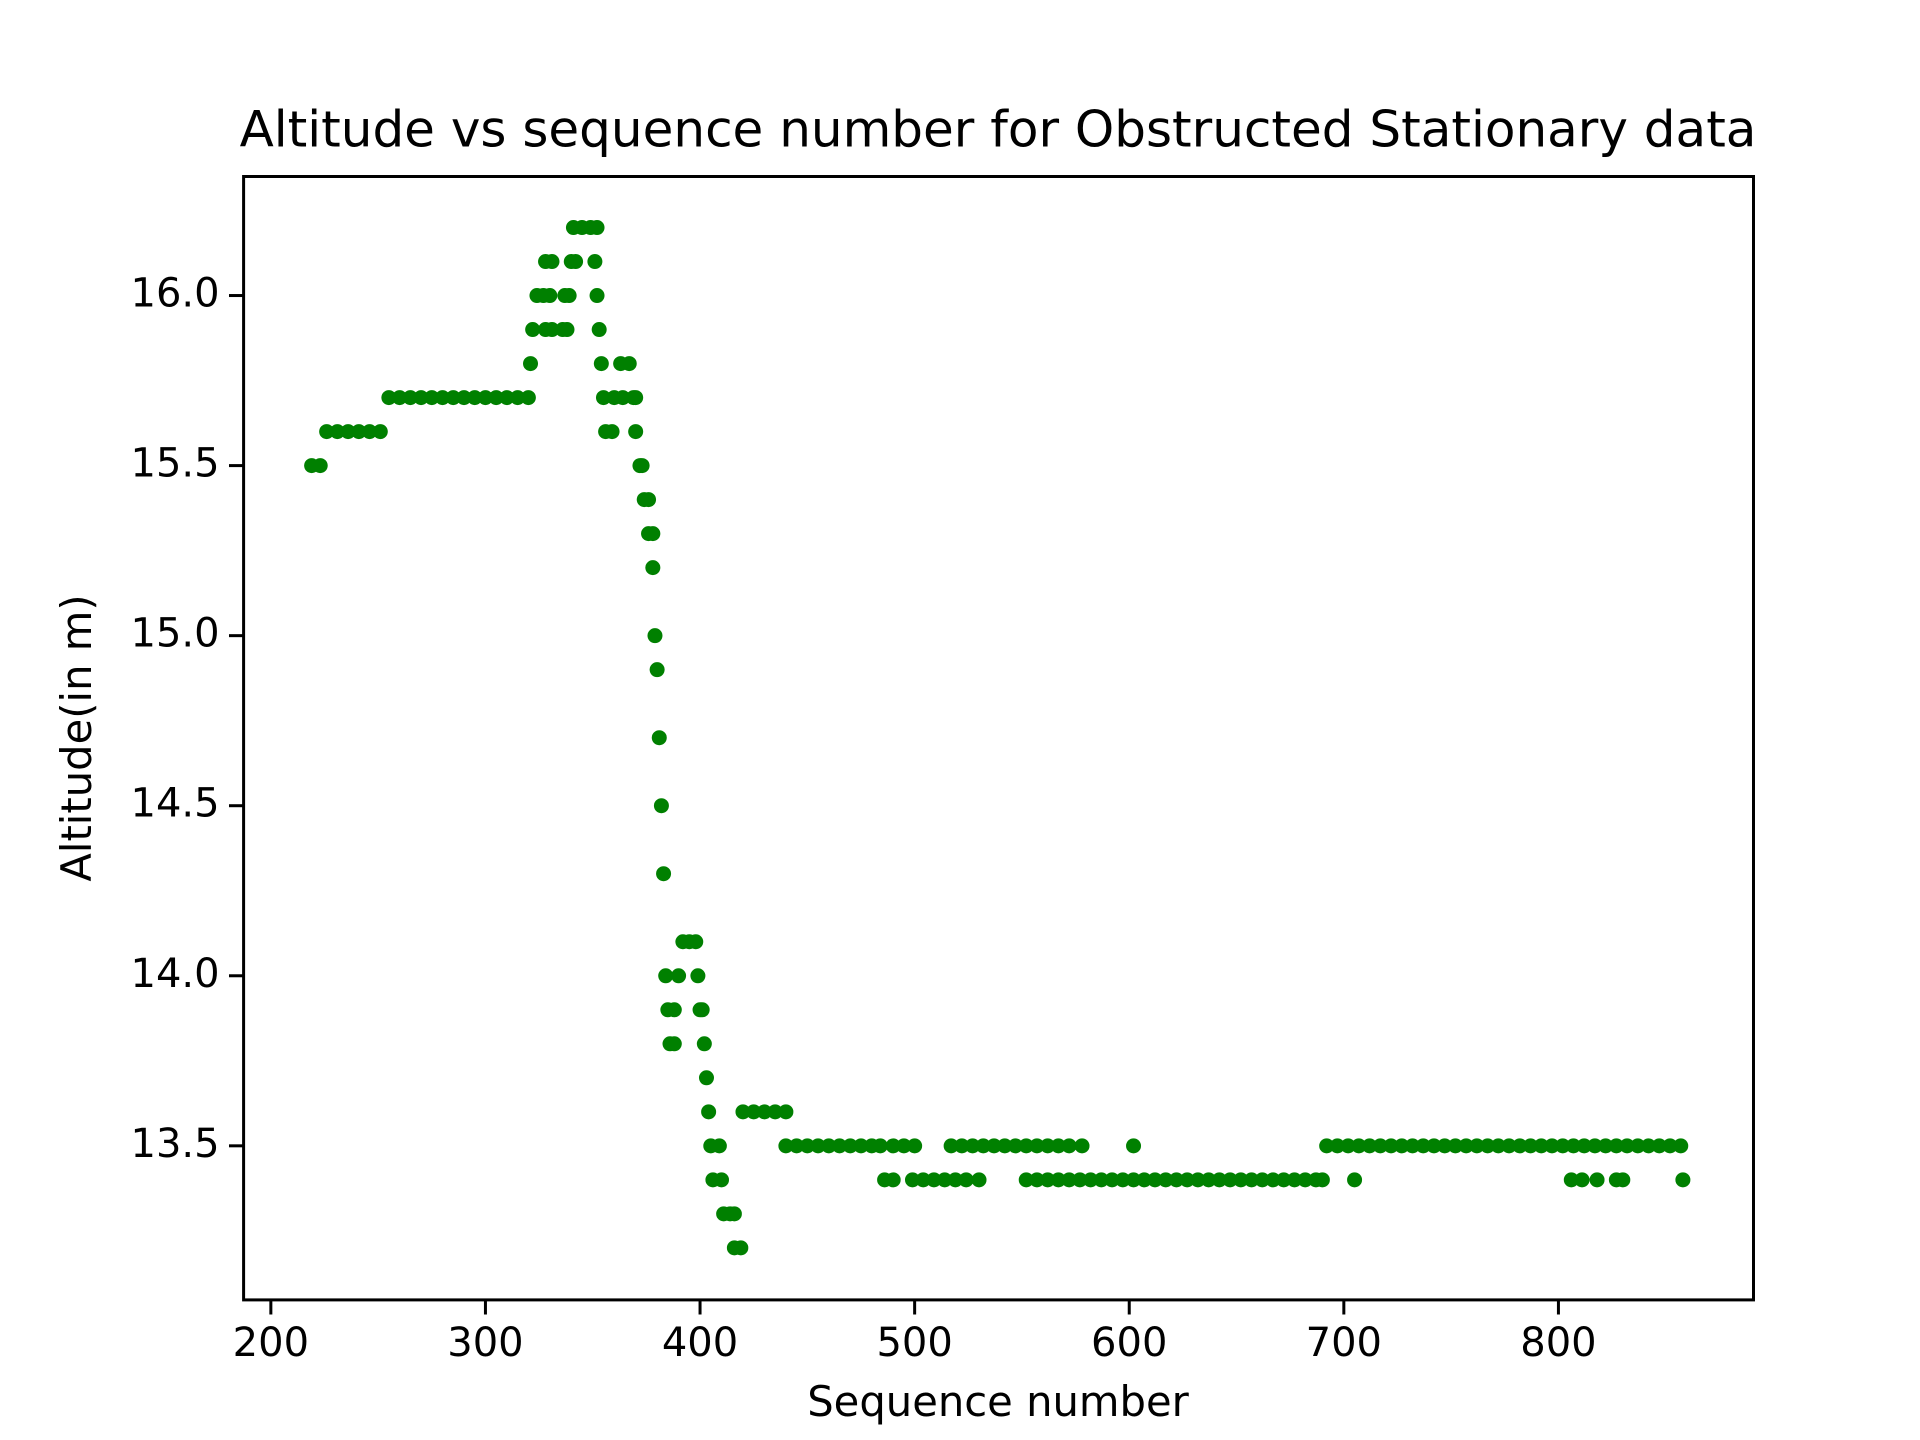 This screenshot has width=1920, height=1440. What do you see at coordinates (485, 1343) in the screenshot?
I see `x-tick-label: 300` at bounding box center [485, 1343].